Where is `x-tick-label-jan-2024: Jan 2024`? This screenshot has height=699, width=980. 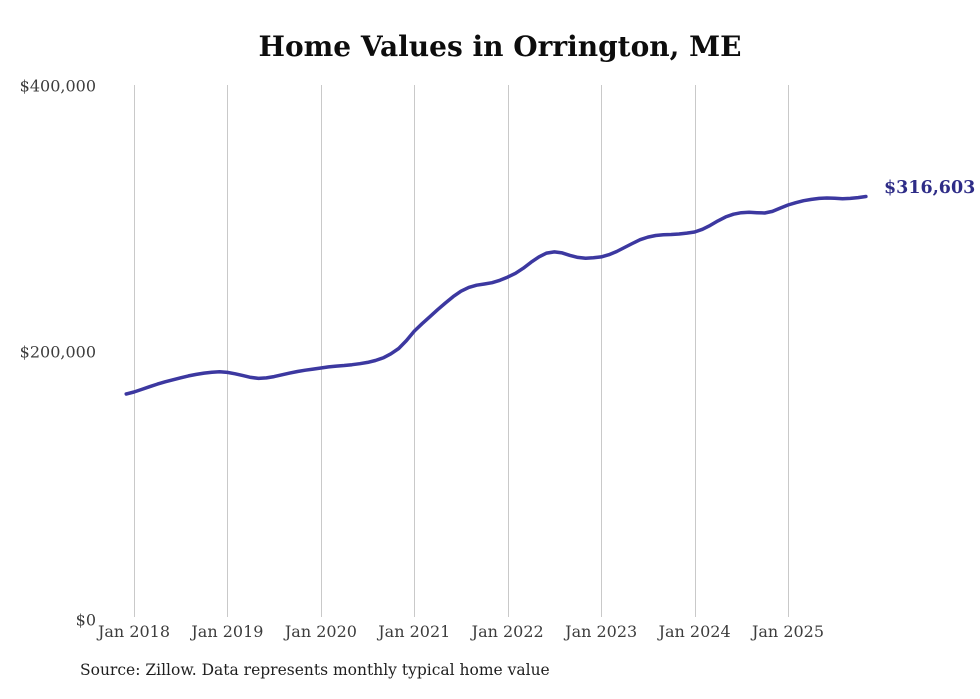 x-tick-label-jan-2024: Jan 2024 is located at coordinates (694, 631).